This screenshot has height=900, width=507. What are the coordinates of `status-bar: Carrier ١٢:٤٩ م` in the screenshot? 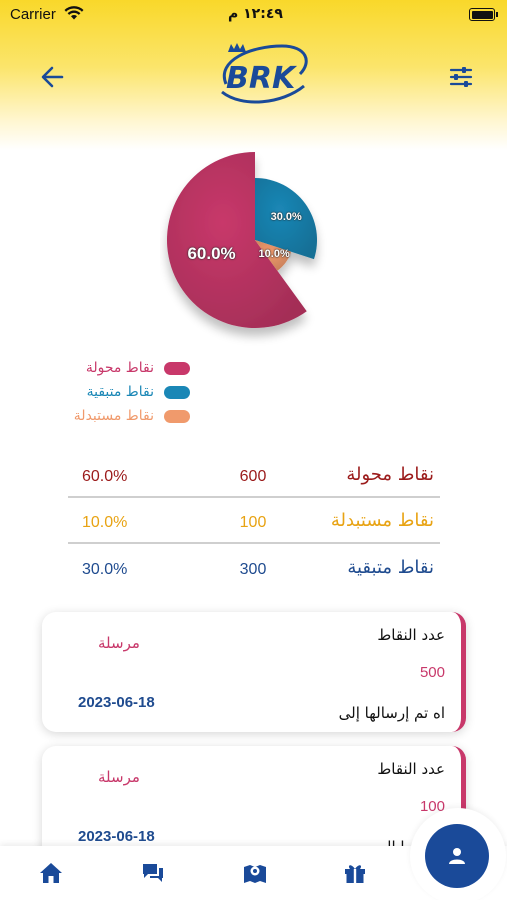 It's located at (253, 15).